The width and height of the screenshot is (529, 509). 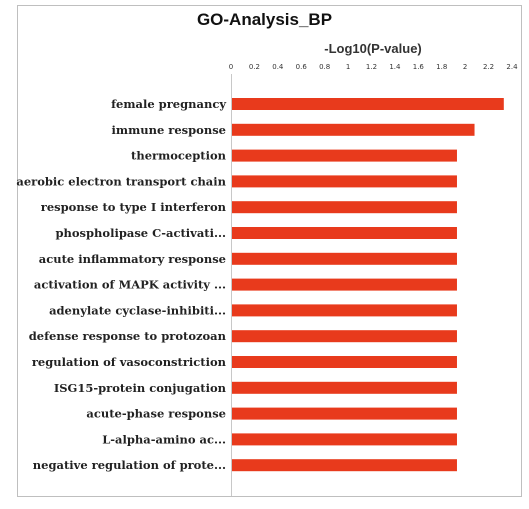 What do you see at coordinates (371, 67) in the screenshot?
I see `x-tick-label: 1.2` at bounding box center [371, 67].